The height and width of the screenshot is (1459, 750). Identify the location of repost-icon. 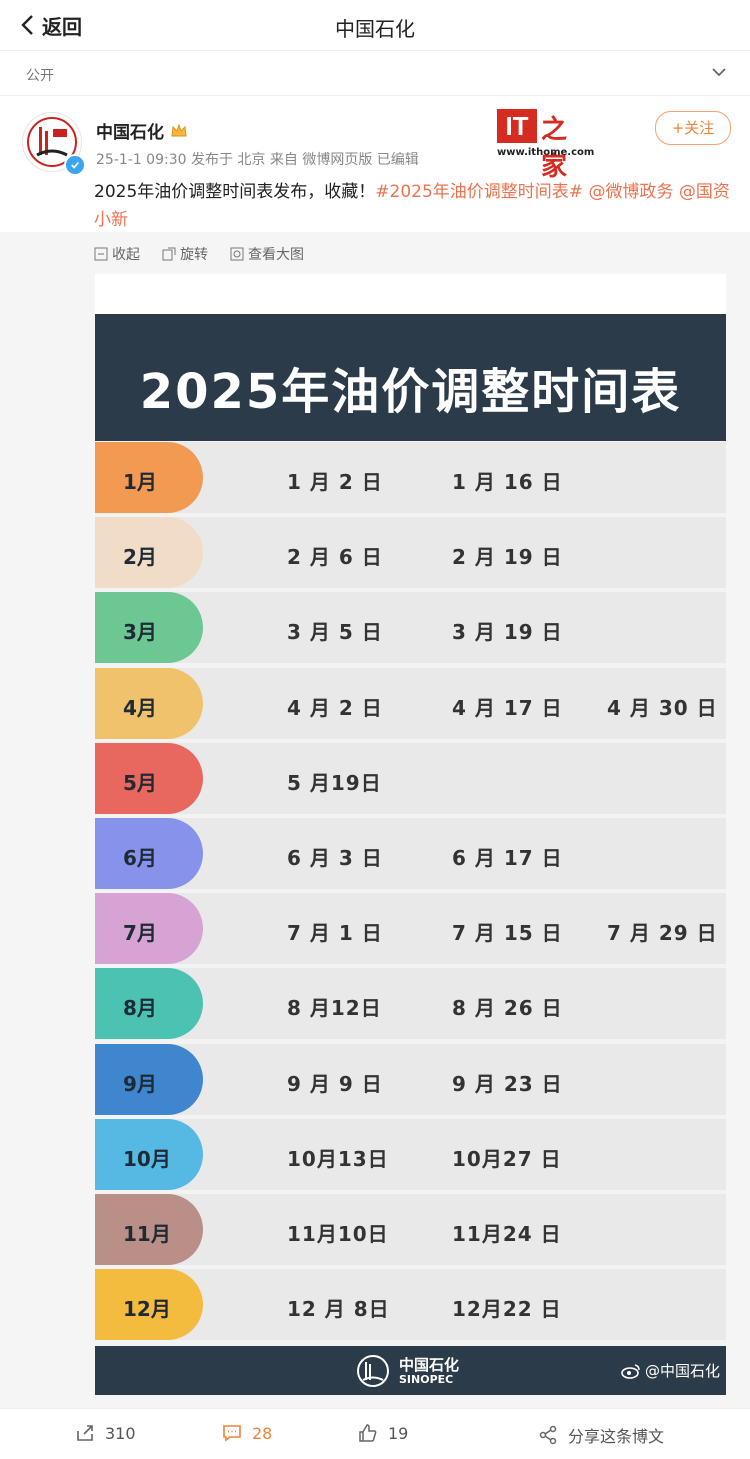
(85, 1433).